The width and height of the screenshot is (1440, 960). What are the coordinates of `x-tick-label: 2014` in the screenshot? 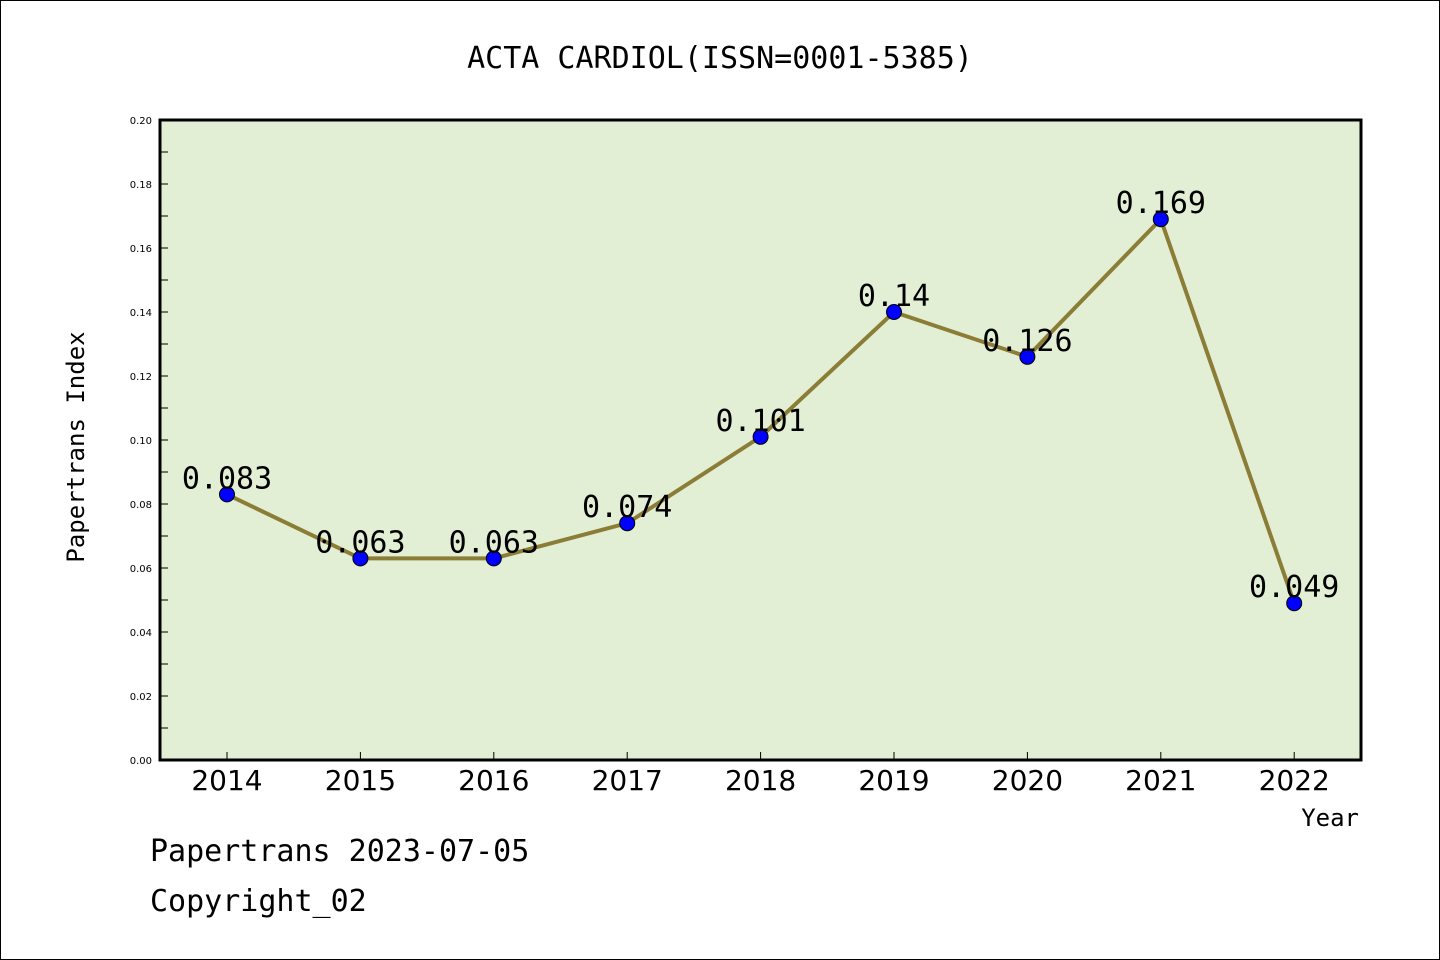 It's located at (226, 780).